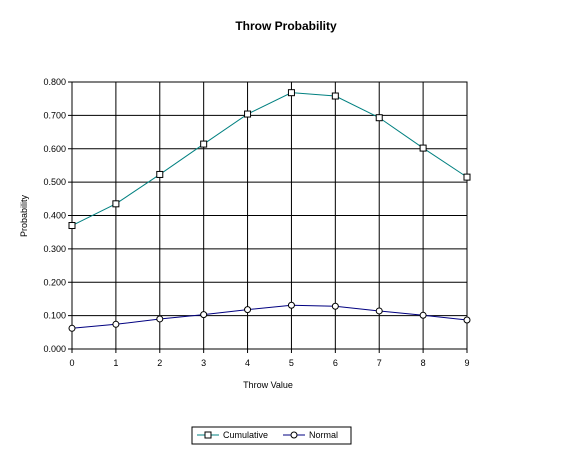  I want to click on y-tick-label: 0.300, so click(54, 249).